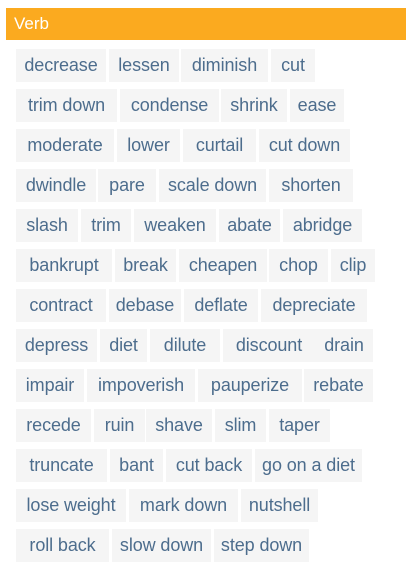 The image size is (412, 569). I want to click on synonym-chip: diet, so click(123, 345).